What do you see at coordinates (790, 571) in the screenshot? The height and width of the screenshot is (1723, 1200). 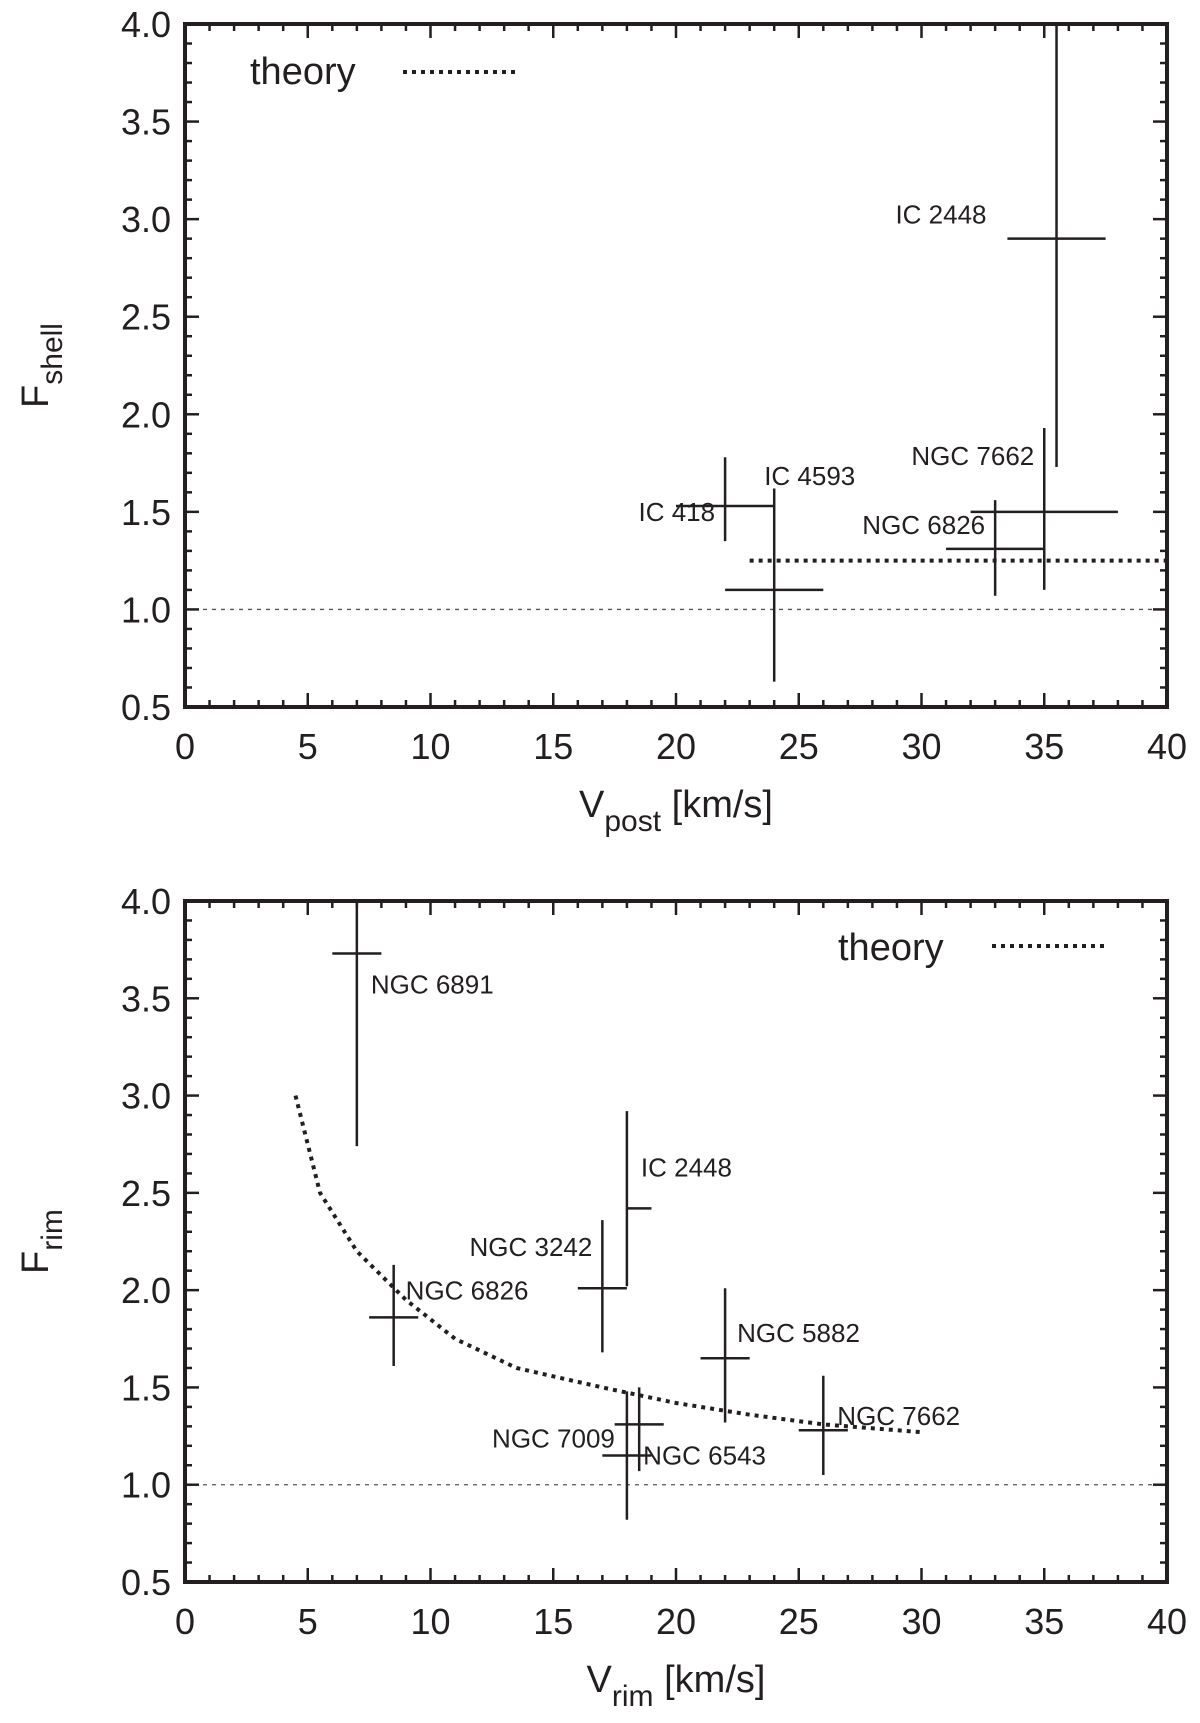 I see `data-point: IC 4593` at bounding box center [790, 571].